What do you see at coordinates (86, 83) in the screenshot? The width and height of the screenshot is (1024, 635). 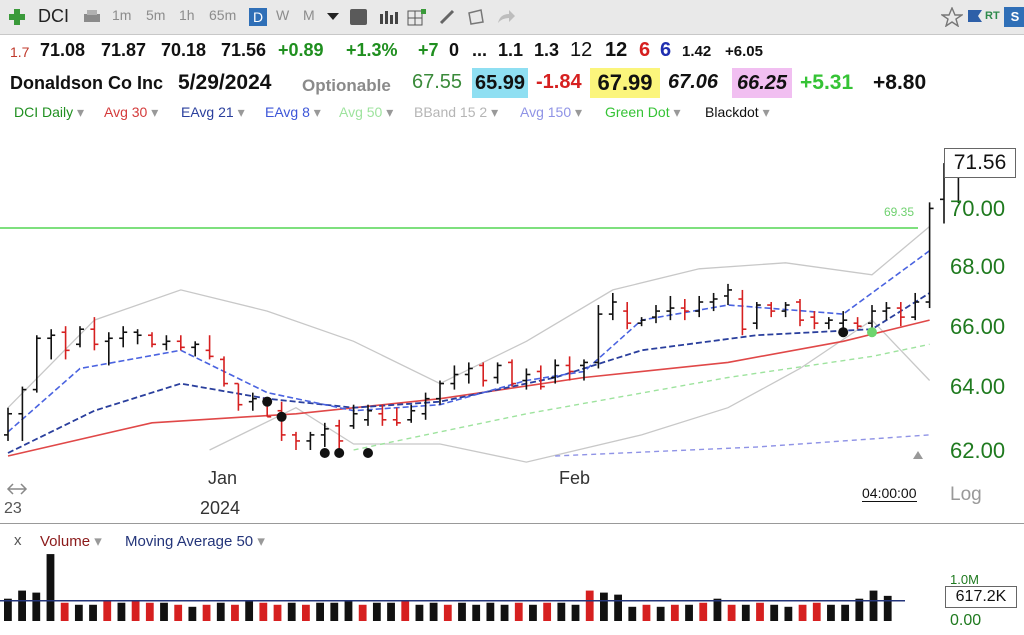 I see `company-name: Donaldson Co Inc` at bounding box center [86, 83].